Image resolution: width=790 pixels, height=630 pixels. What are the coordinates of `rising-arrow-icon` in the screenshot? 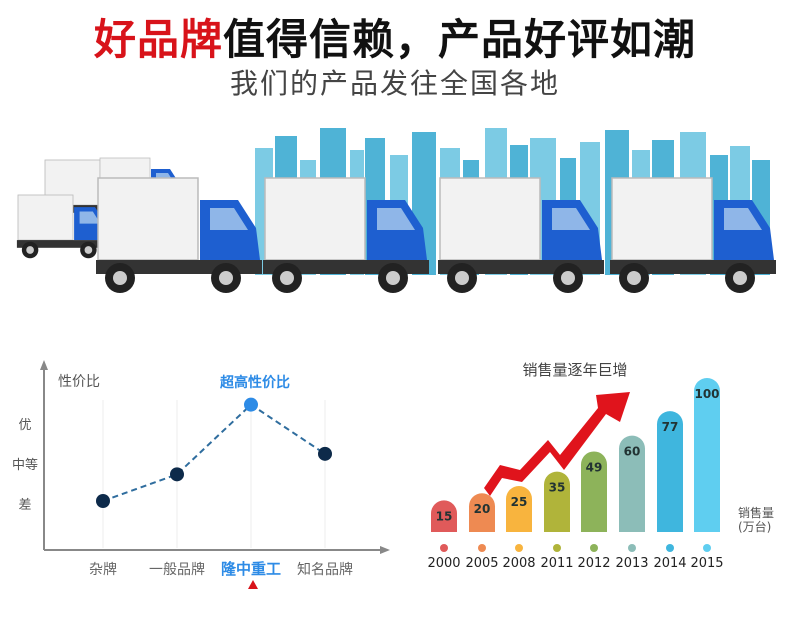 It's located at (557, 444).